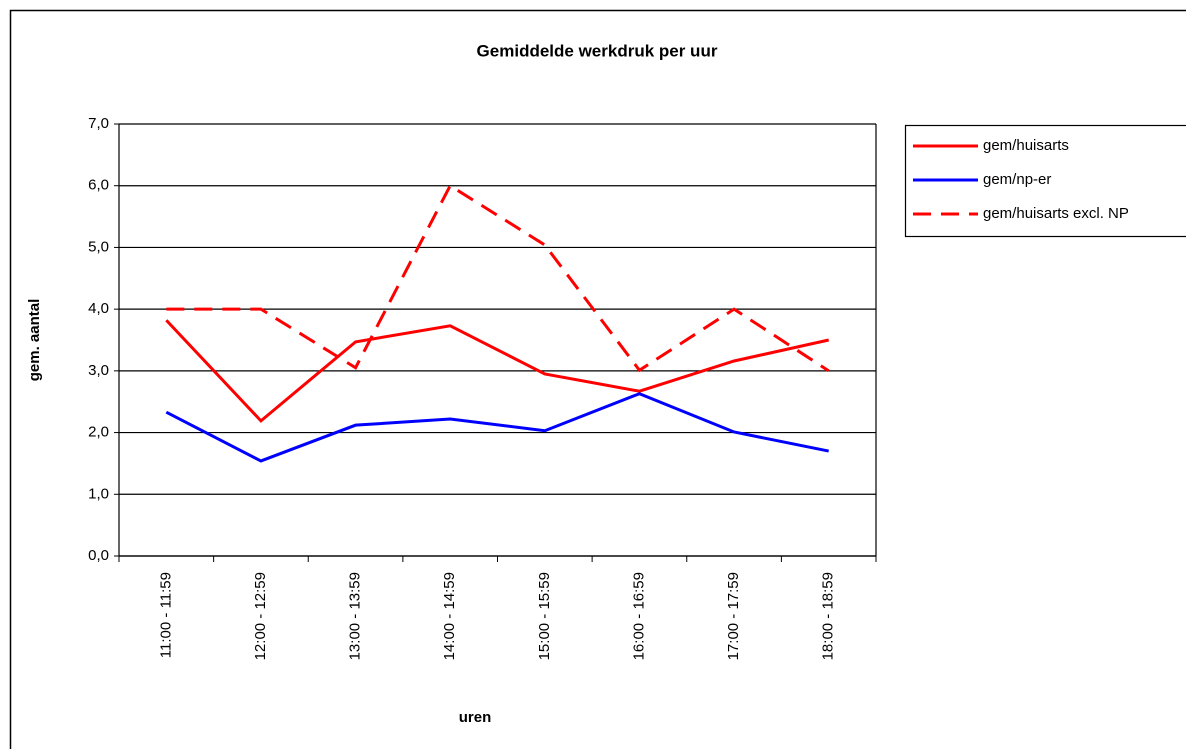  What do you see at coordinates (98, 308) in the screenshot?
I see `y-tick-label: 4,0` at bounding box center [98, 308].